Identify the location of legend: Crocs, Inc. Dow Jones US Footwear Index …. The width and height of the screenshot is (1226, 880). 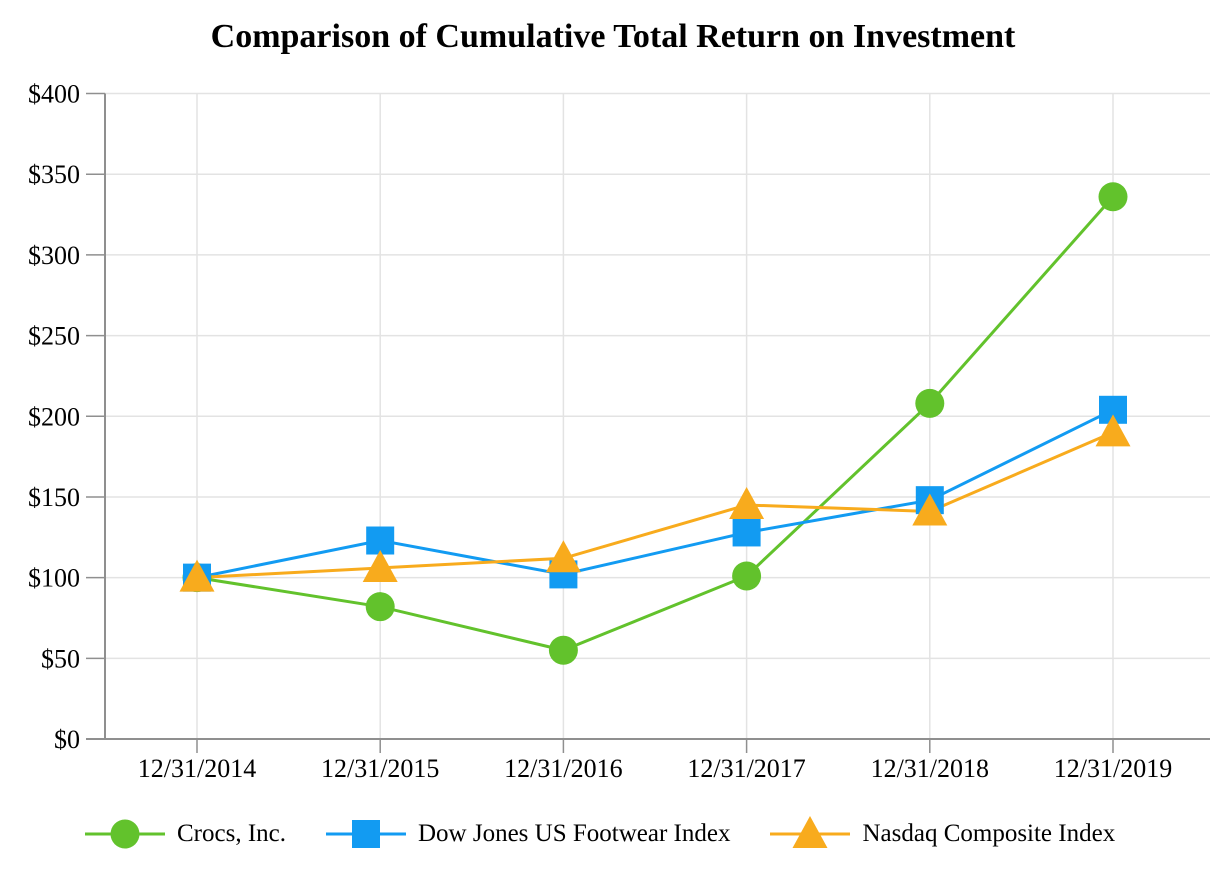
(600, 834).